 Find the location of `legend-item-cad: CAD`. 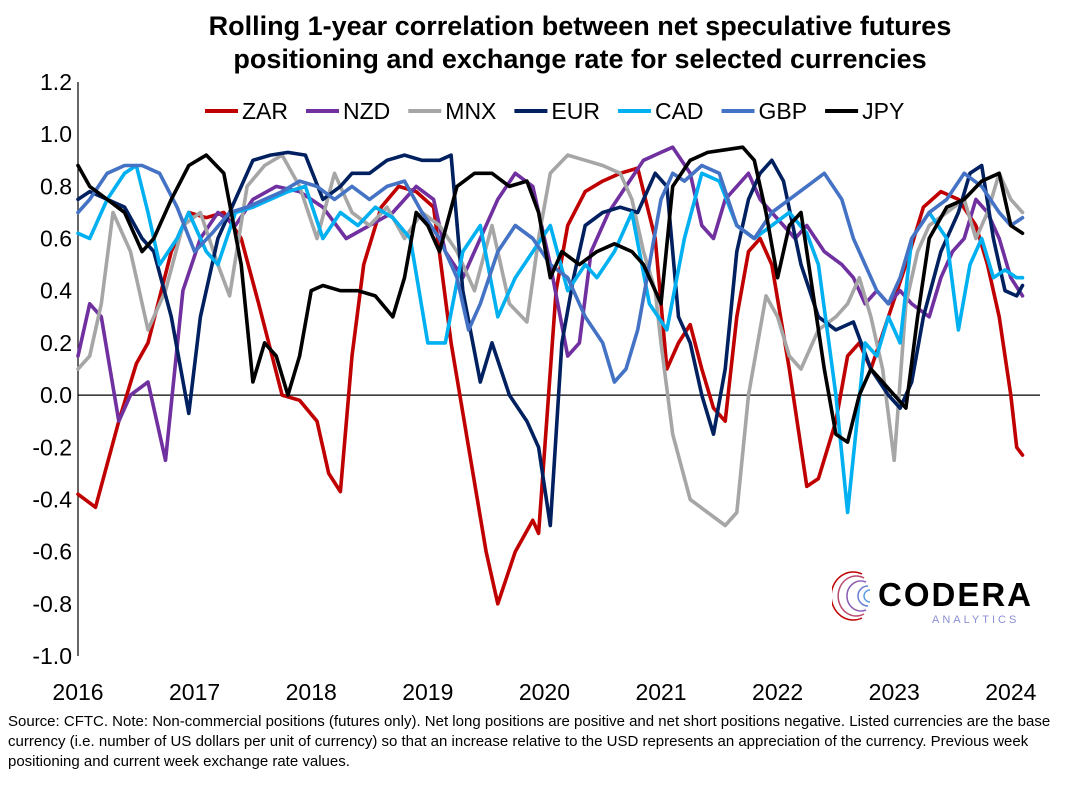

legend-item-cad: CAD is located at coordinates (660, 111).